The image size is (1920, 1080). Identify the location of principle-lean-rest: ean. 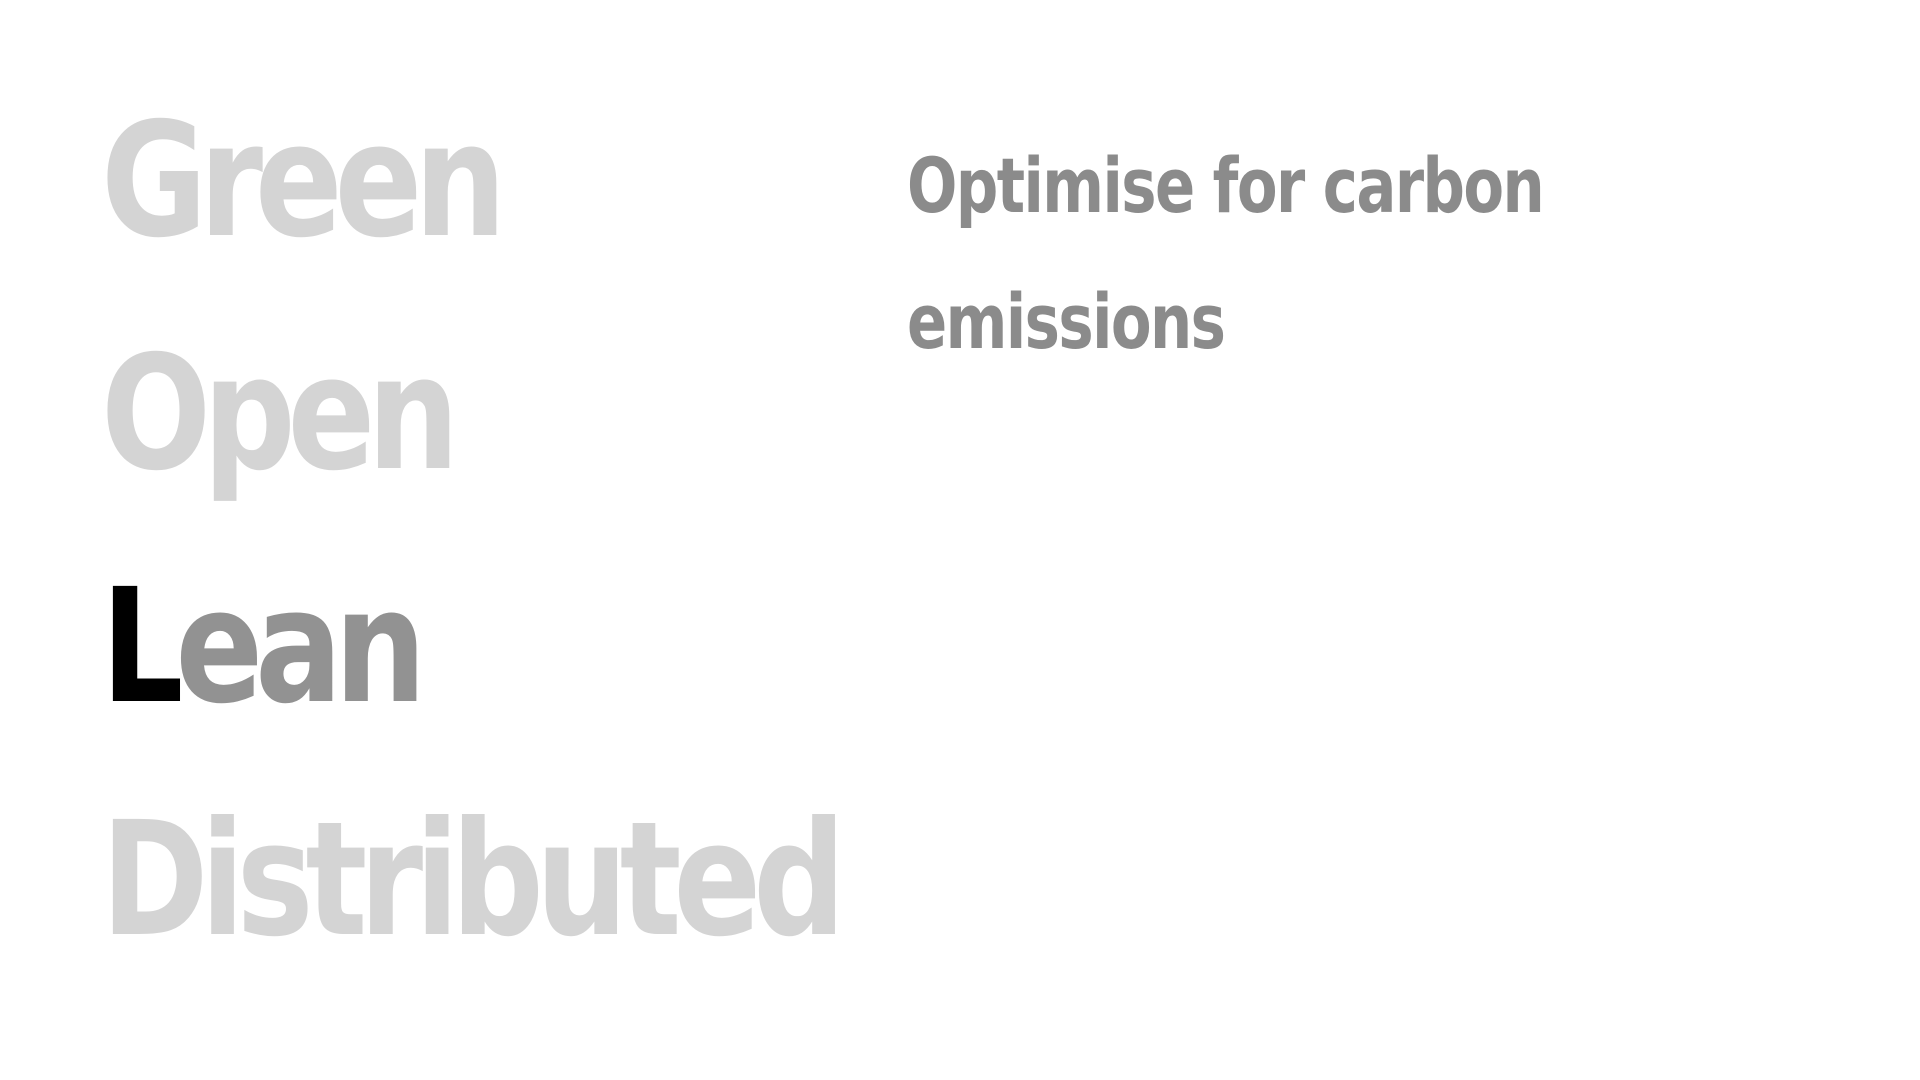
(300, 647).